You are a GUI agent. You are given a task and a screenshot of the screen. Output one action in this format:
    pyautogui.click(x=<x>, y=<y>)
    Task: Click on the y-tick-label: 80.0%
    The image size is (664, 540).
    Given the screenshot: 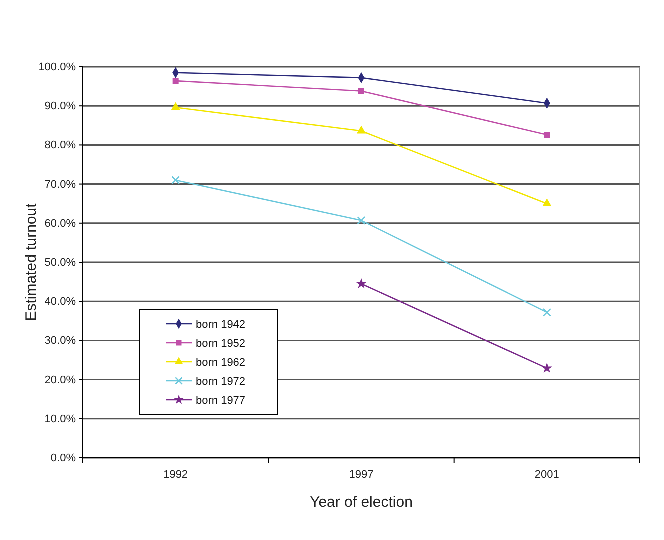 What is the action you would take?
    pyautogui.click(x=60, y=146)
    